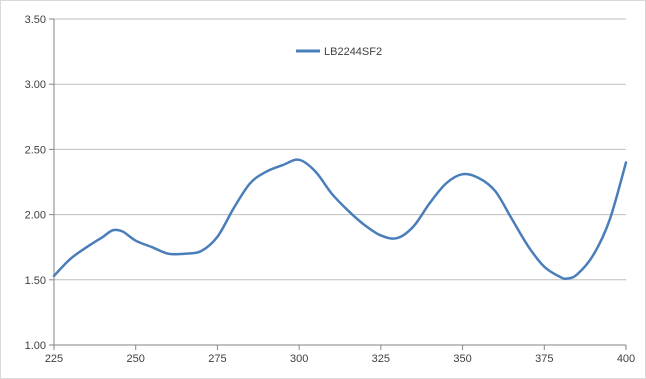 This screenshot has height=379, width=646. I want to click on x-tick-label: 275, so click(217, 359).